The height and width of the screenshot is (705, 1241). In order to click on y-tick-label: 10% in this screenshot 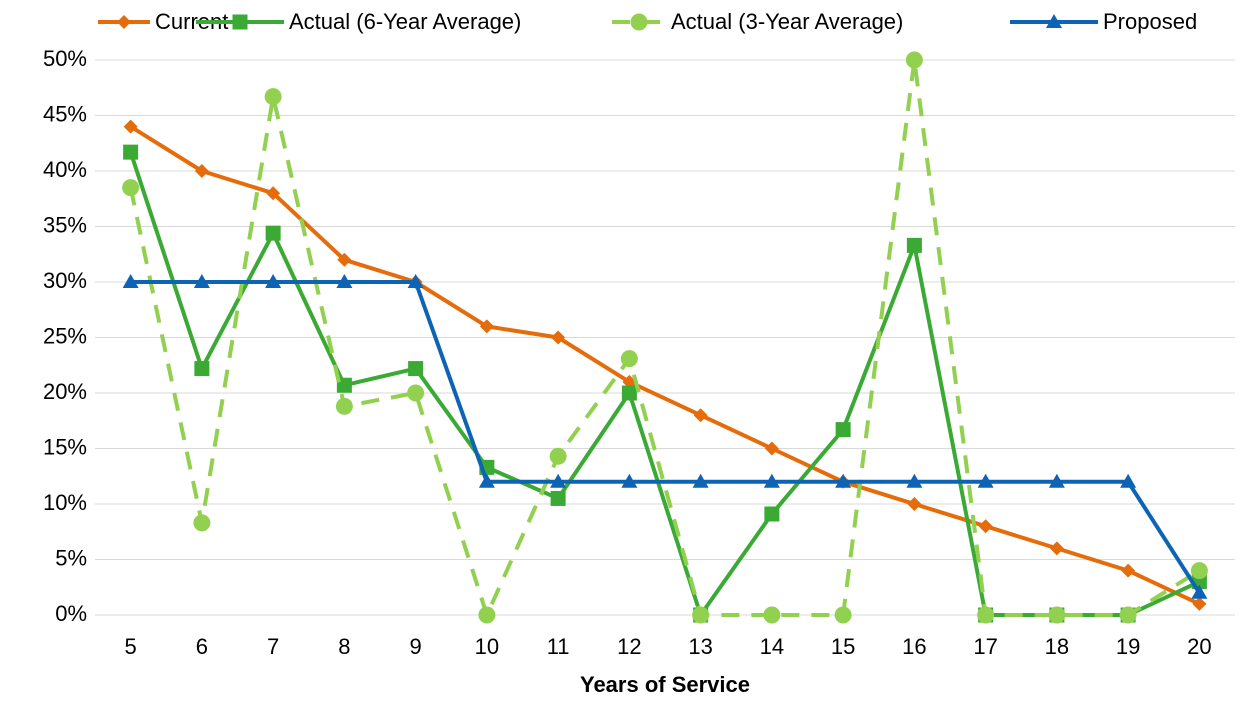, I will do `click(65, 502)`.